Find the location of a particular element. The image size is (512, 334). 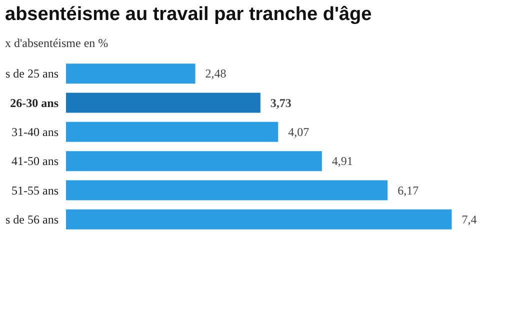

y-tick-label: 41-50 ans is located at coordinates (35, 161).